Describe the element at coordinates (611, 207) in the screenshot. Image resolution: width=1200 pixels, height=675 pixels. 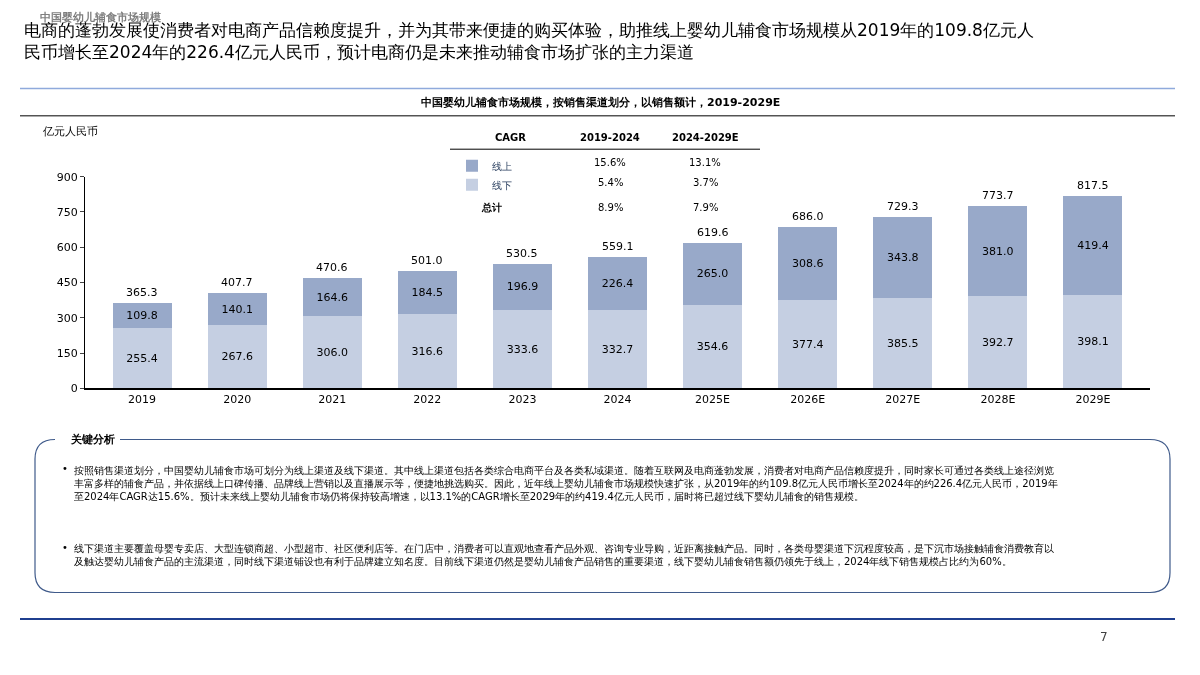
I see `annotation: 8.9%` at that location.